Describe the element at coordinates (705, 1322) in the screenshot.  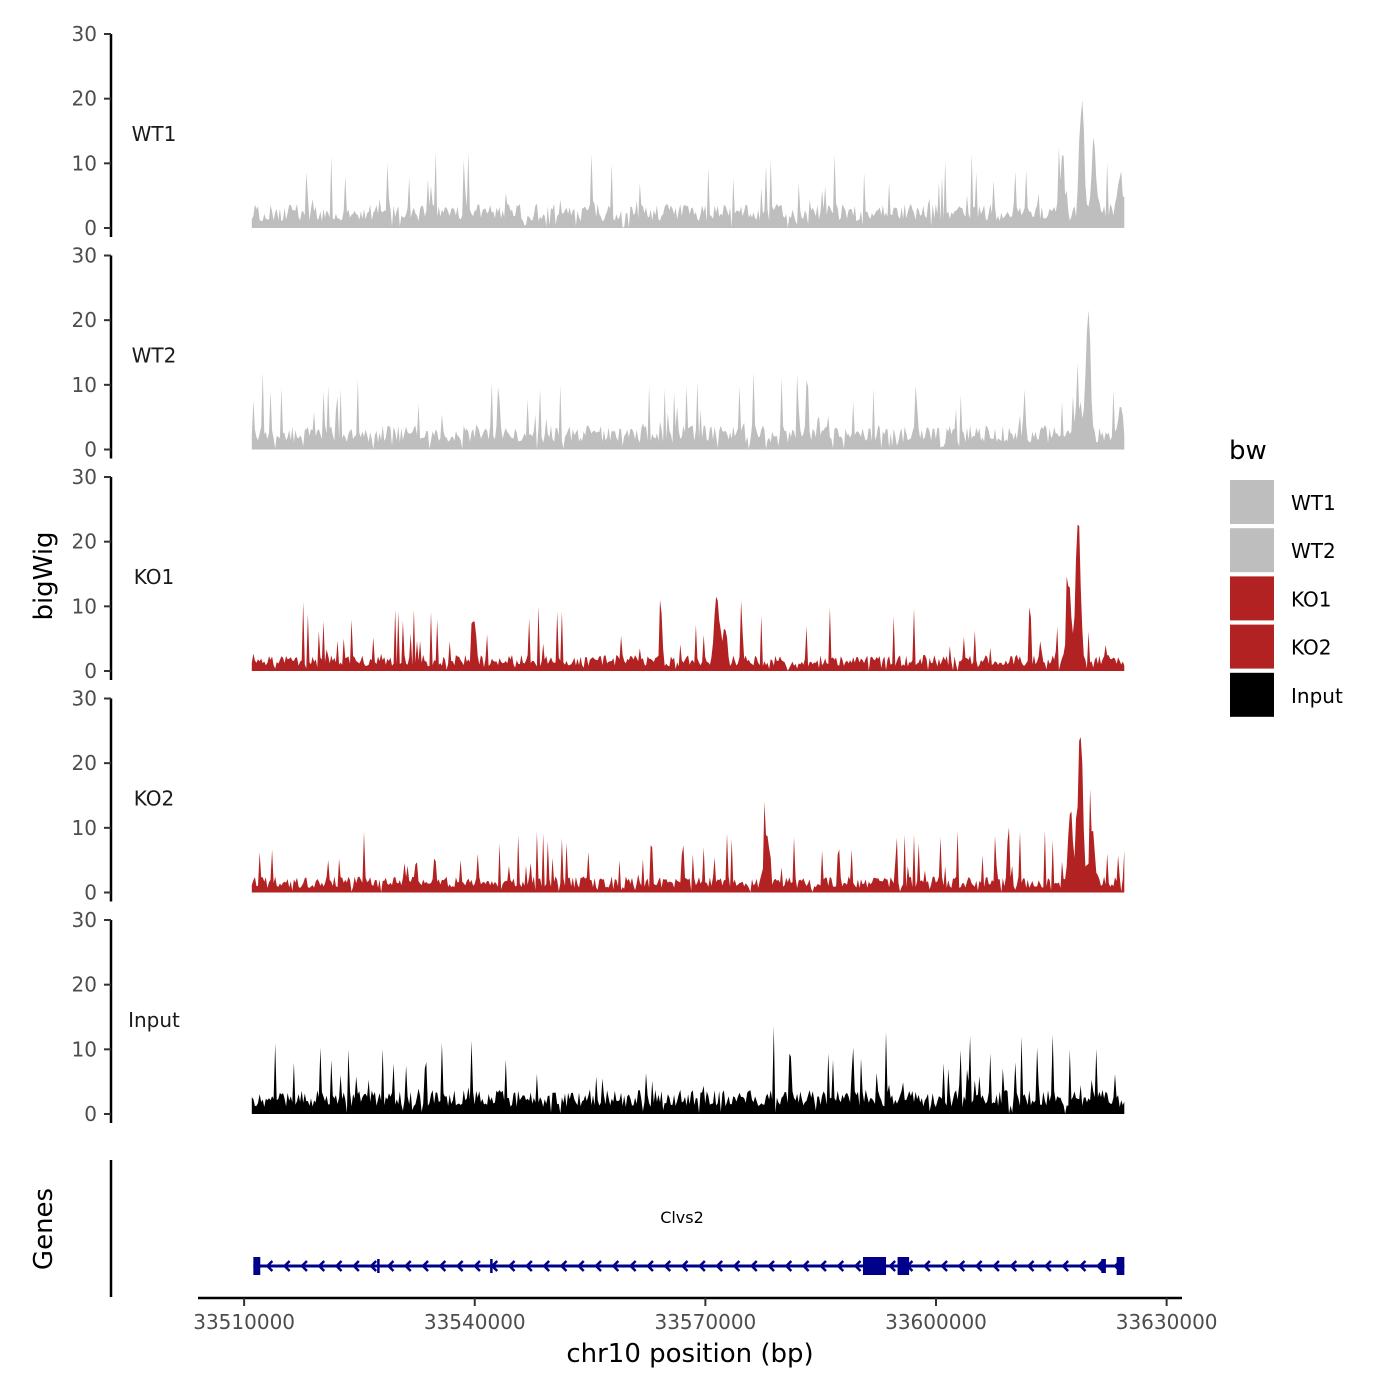
I see `x-tick-label-33570000: 33570000` at that location.